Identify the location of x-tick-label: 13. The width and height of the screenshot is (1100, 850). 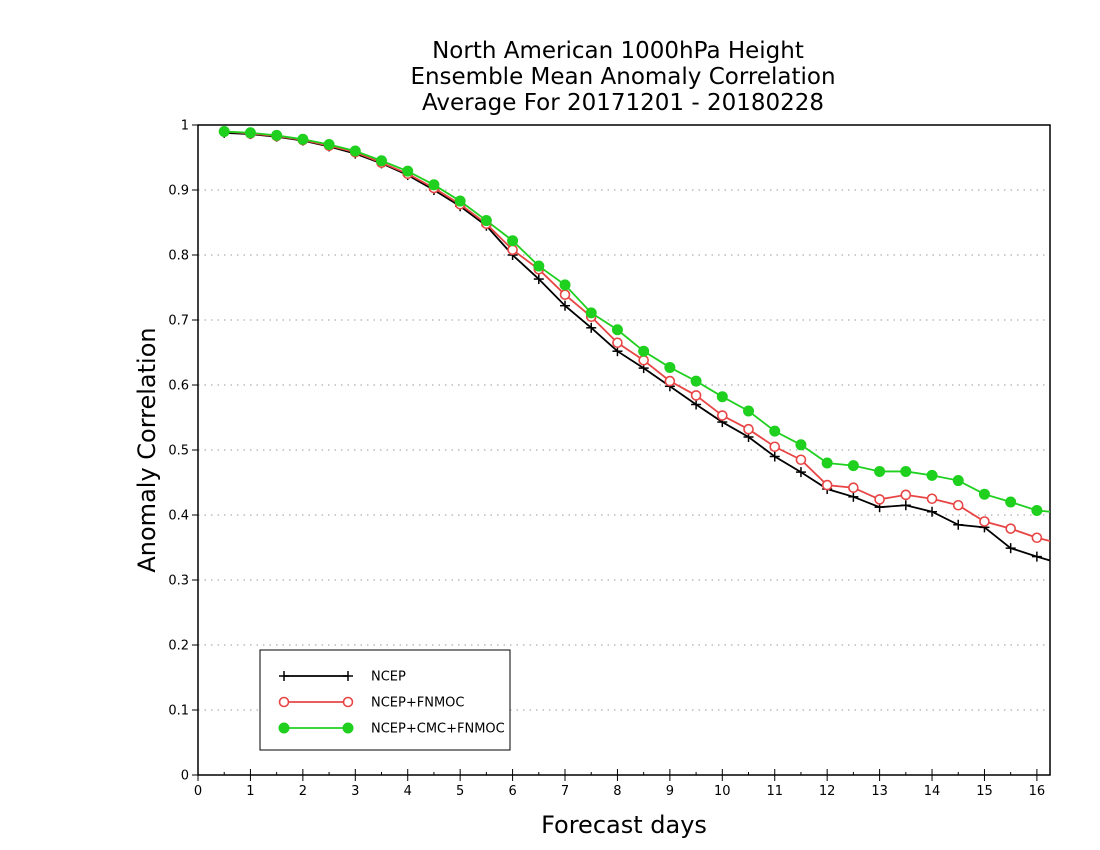
(879, 791).